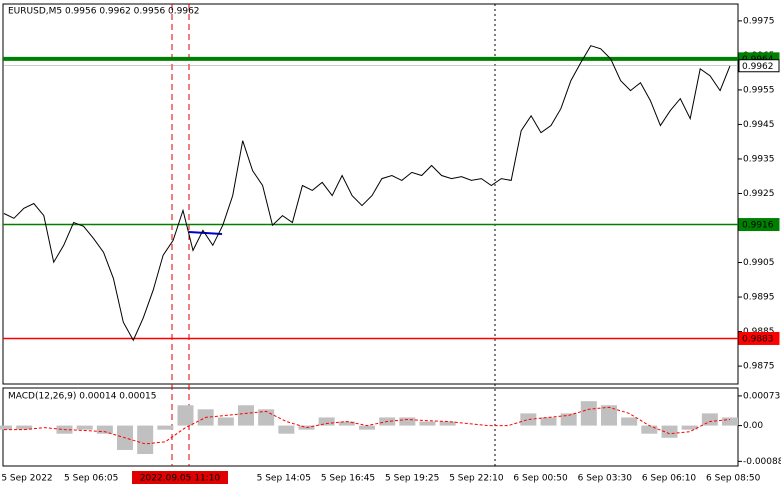 The height and width of the screenshot is (489, 781). I want to click on trend-object, so click(205, 233).